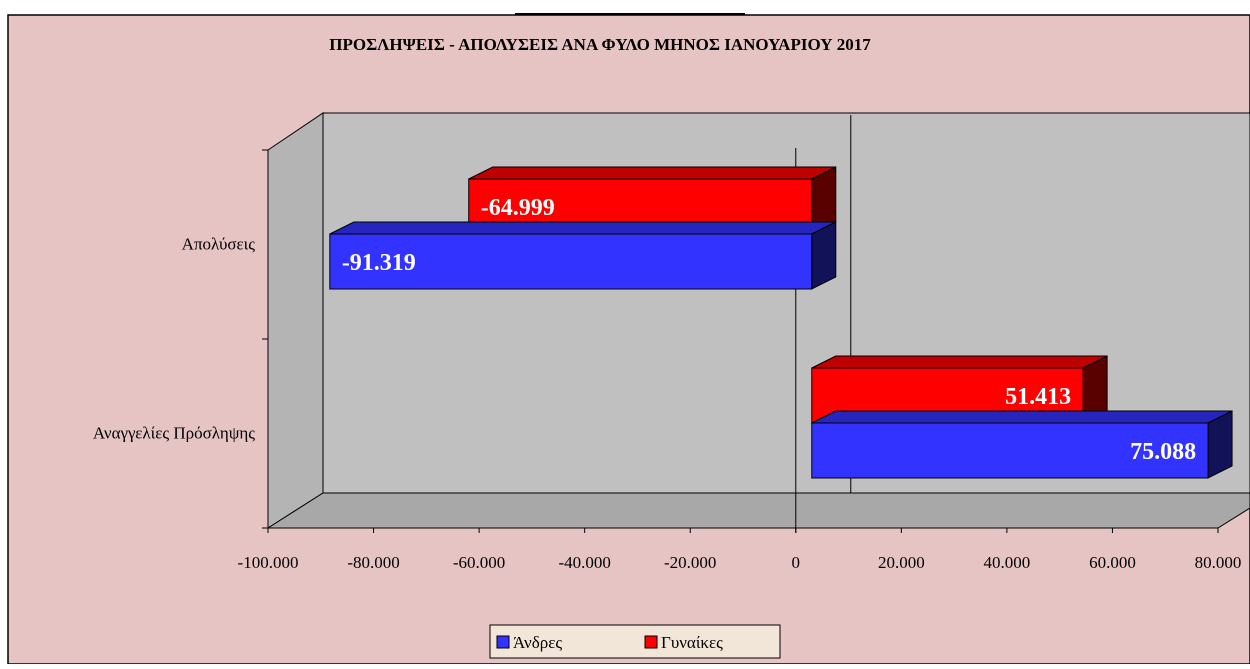 This screenshot has height=669, width=1250. What do you see at coordinates (690, 562) in the screenshot?
I see `x-tick-label: -20.000` at bounding box center [690, 562].